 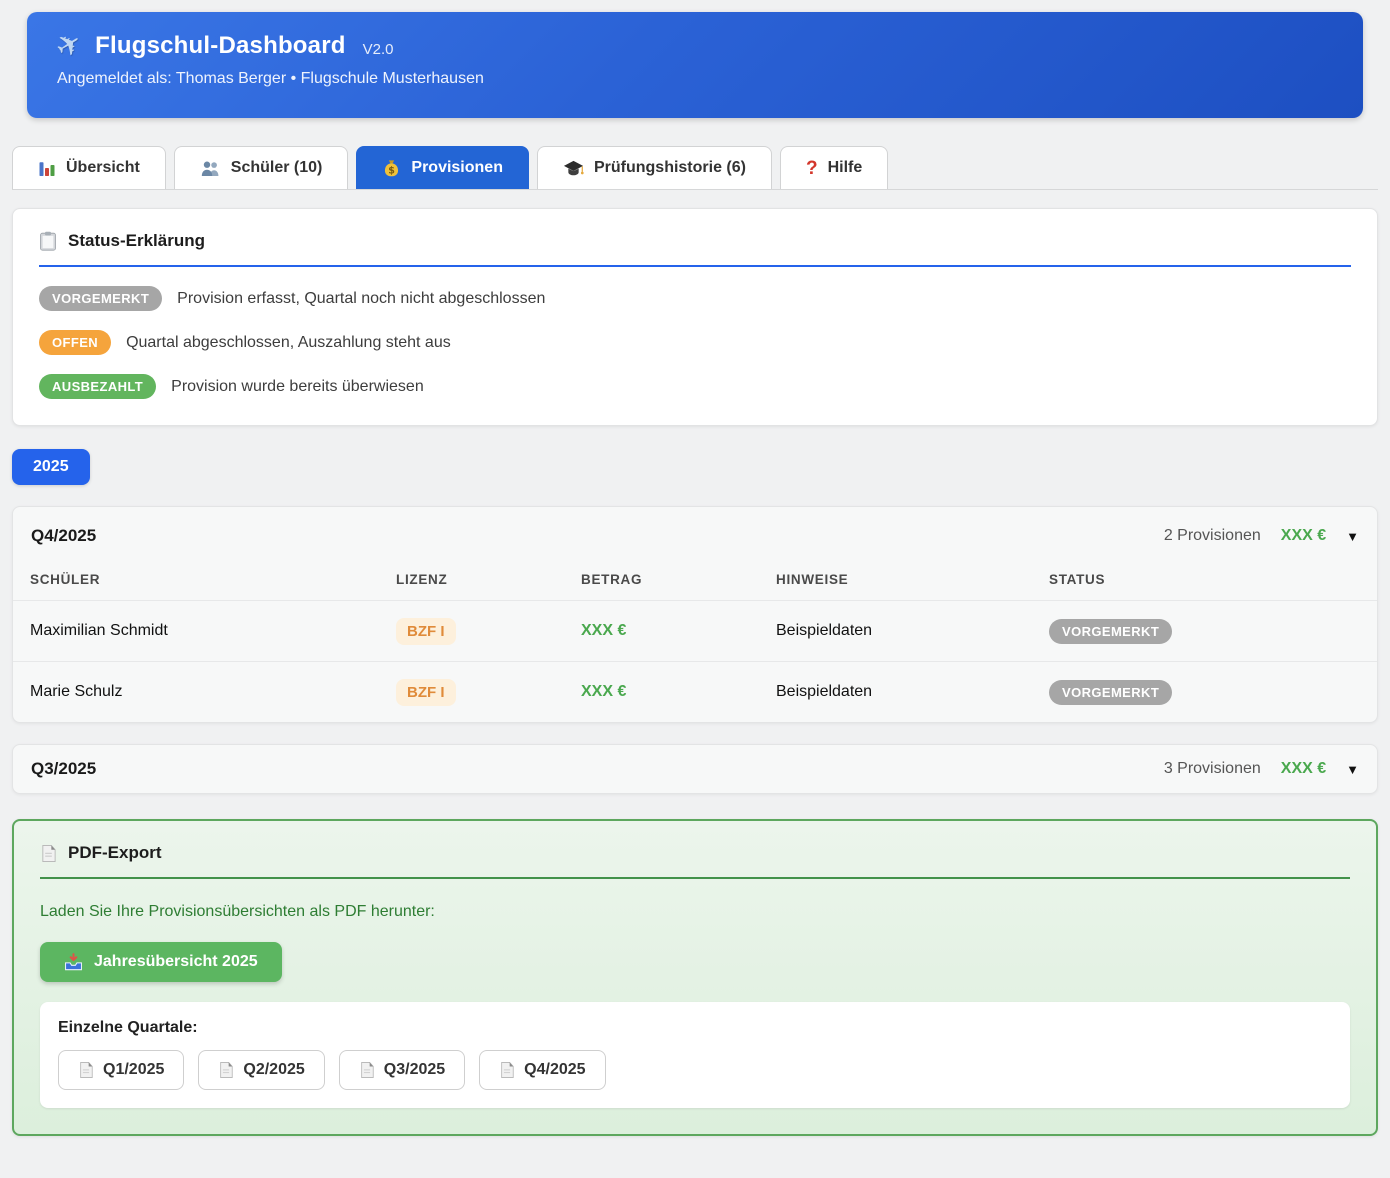 What do you see at coordinates (64, 535) in the screenshot?
I see `quarter-title: Q4/2025` at bounding box center [64, 535].